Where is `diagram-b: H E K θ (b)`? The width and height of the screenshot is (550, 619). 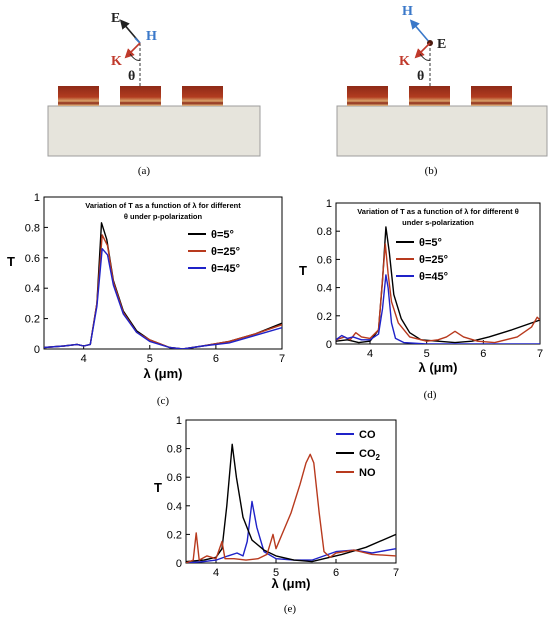
diagram-b: H E K θ (b) is located at coordinates (442, 90).